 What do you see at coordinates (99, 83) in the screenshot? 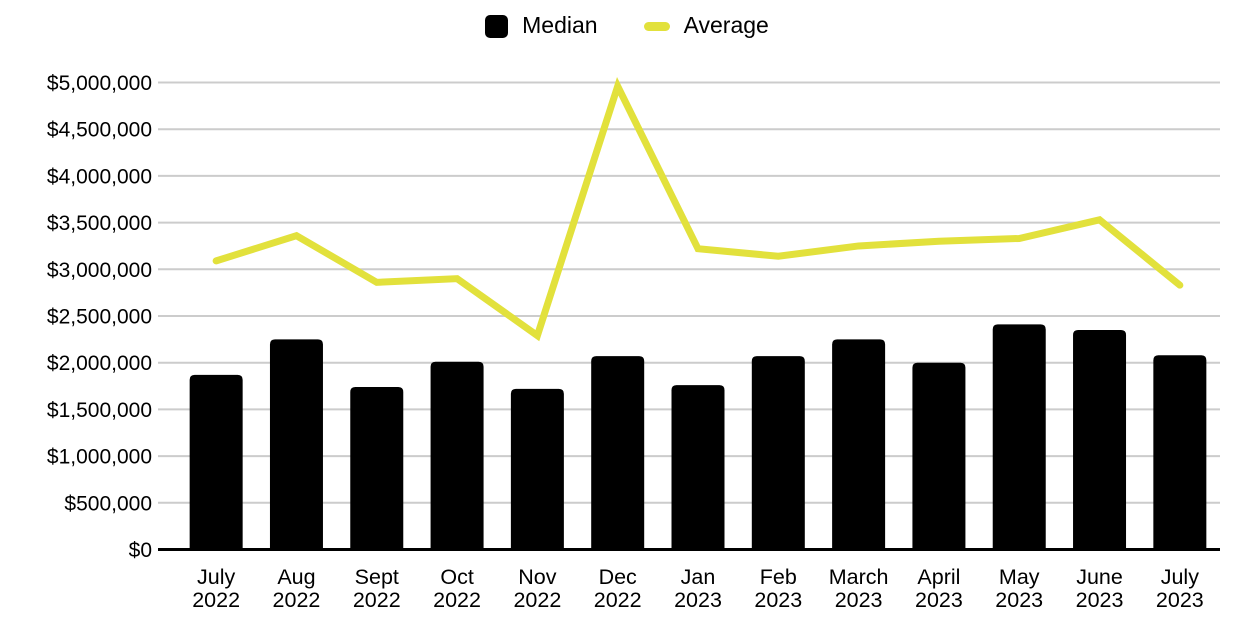
I see `y-axis-tick-label: $5,000,000` at bounding box center [99, 83].